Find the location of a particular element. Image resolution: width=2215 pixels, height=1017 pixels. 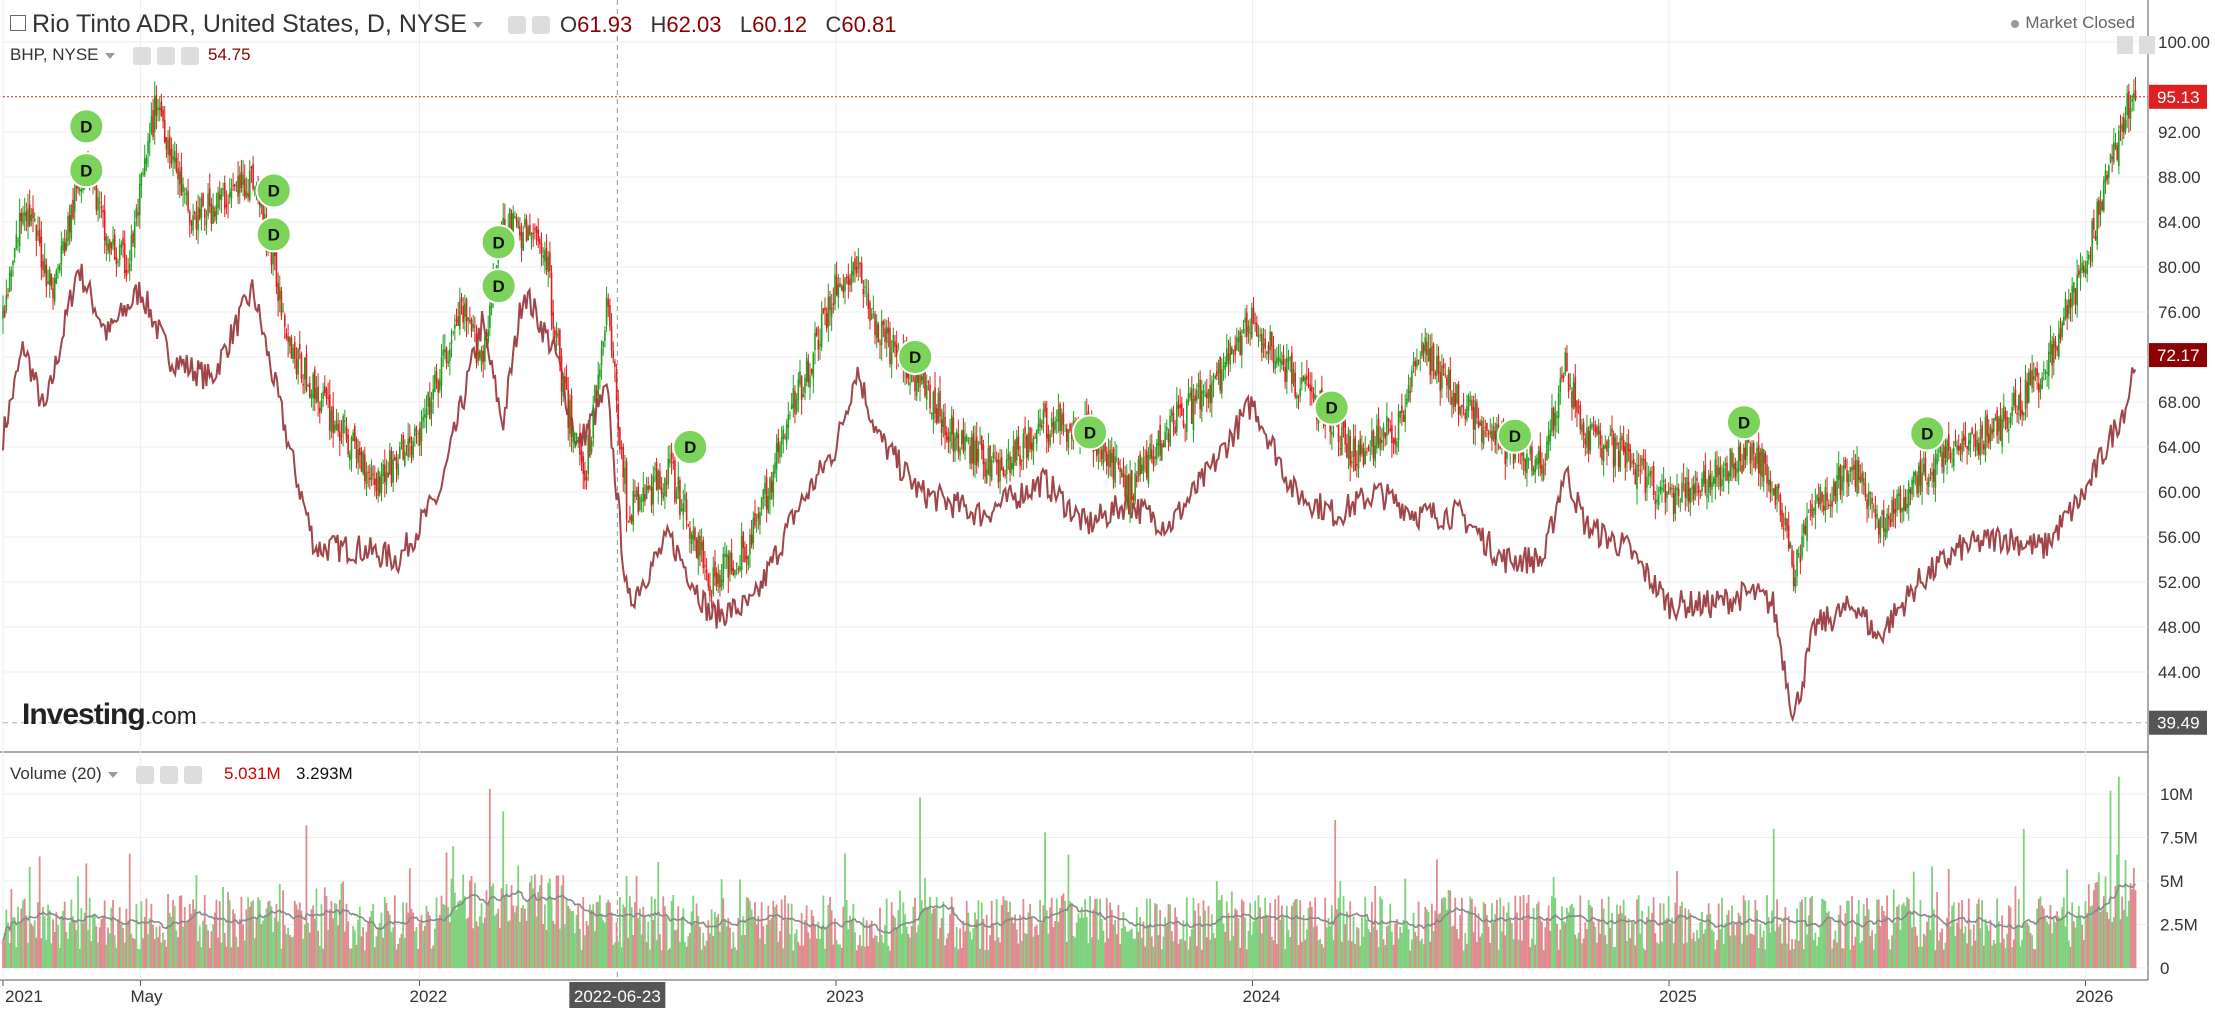

status-dot-icon is located at coordinates (2015, 23).